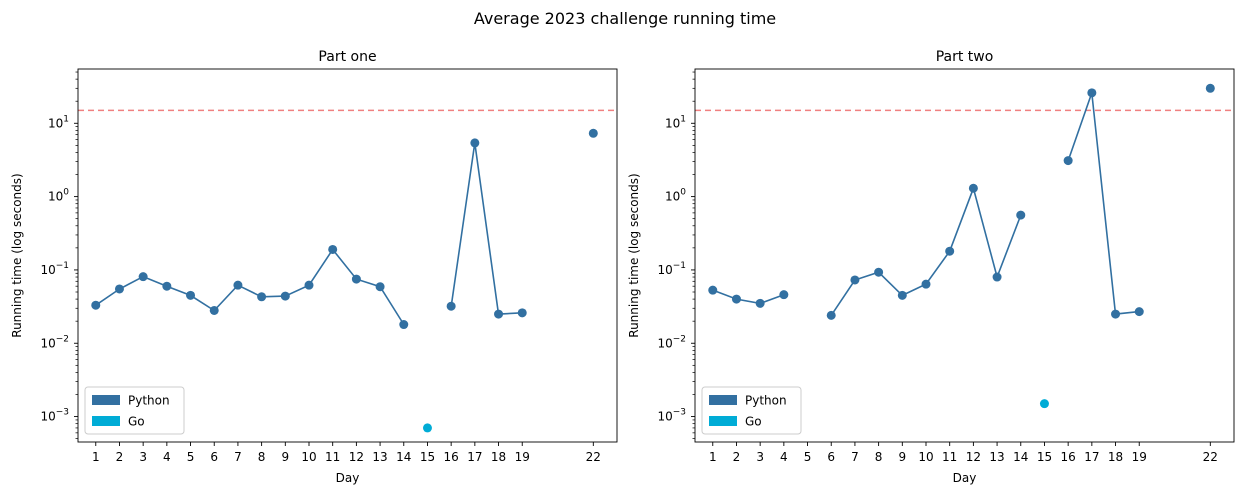 The height and width of the screenshot is (500, 1250). I want to click on x-tick-label: 16, so click(451, 457).